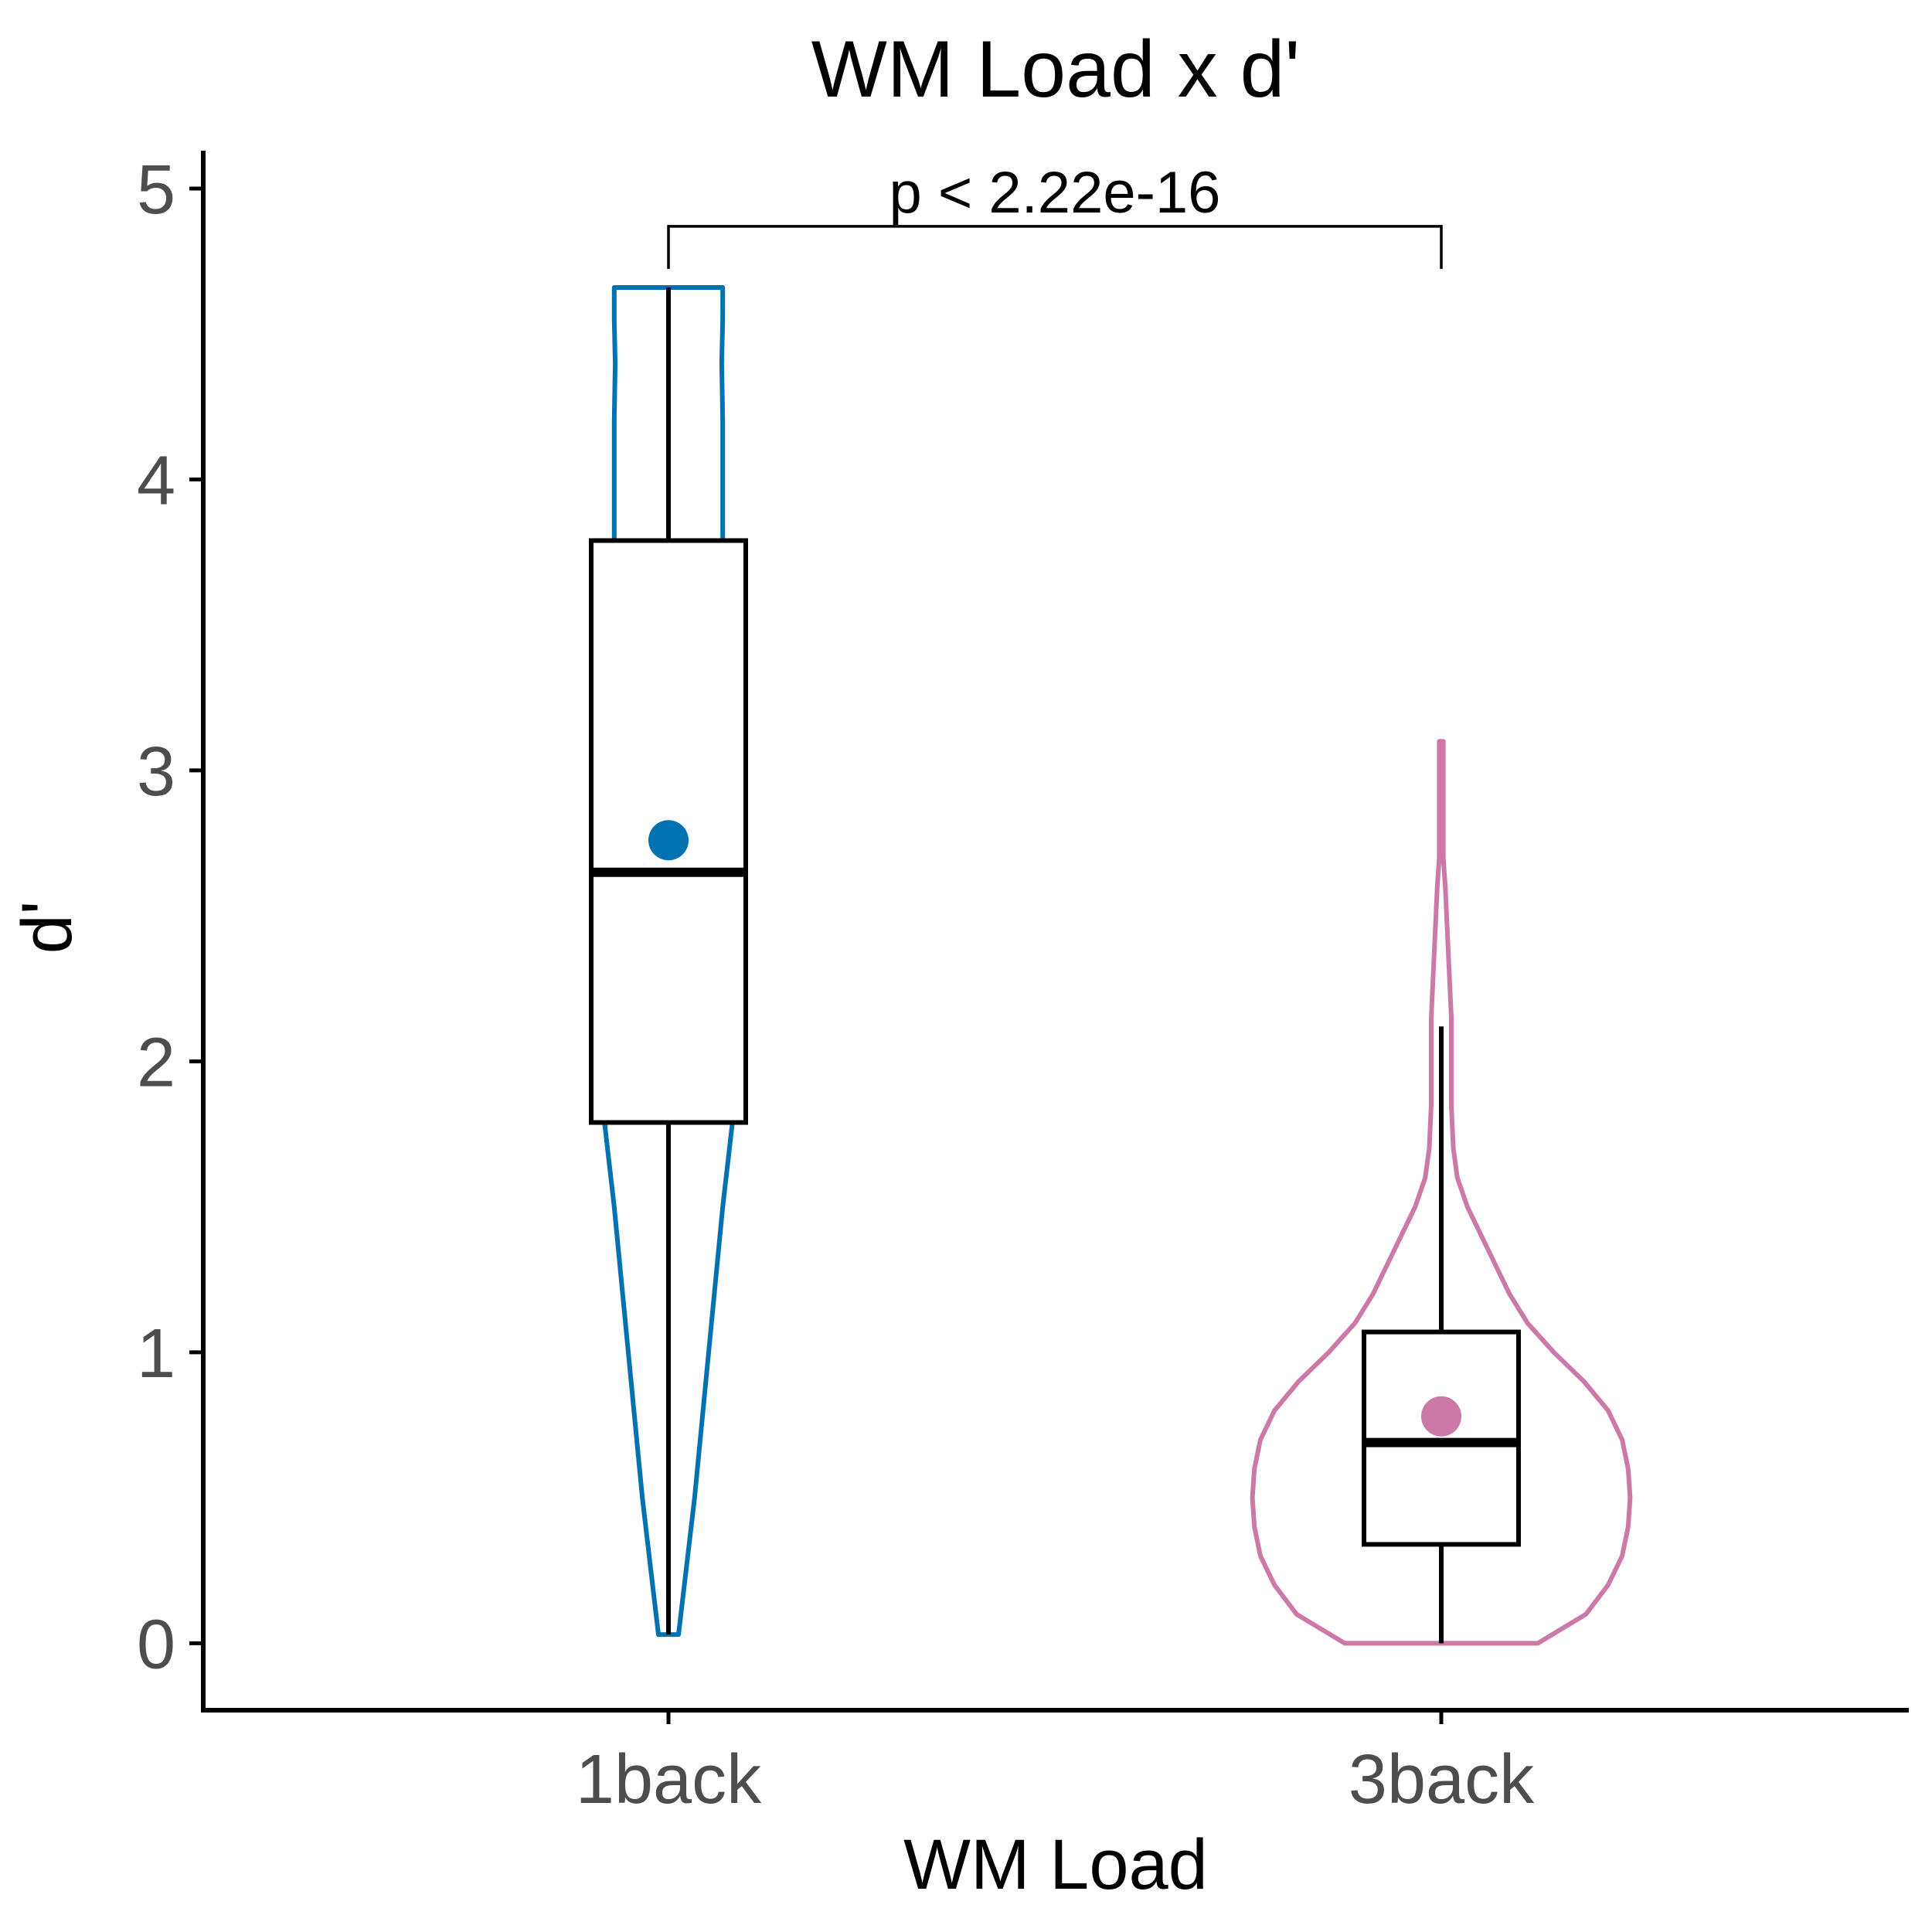 The height and width of the screenshot is (1932, 1932). What do you see at coordinates (47, 928) in the screenshot?
I see `y-axis-title: d'` at bounding box center [47, 928].